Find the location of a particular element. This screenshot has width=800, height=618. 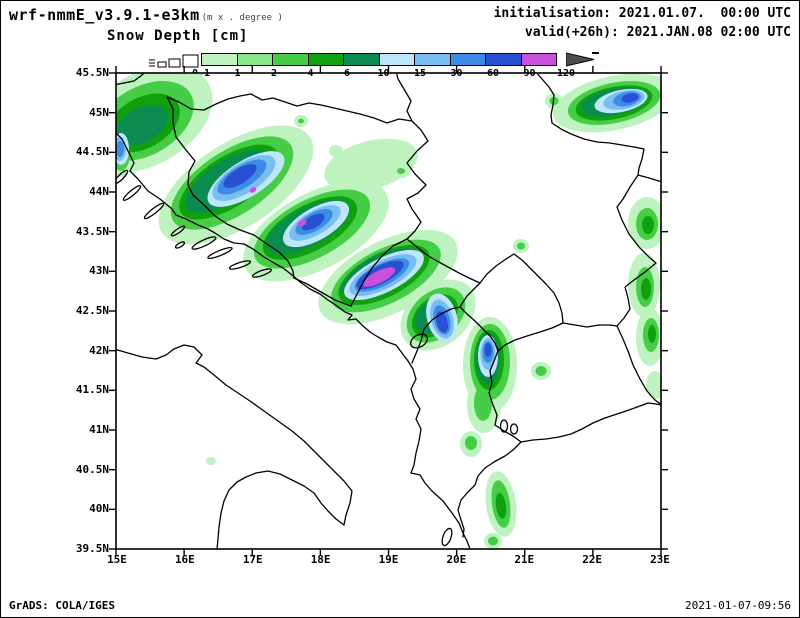

border-serbia-romania is located at coordinates (598, 128).